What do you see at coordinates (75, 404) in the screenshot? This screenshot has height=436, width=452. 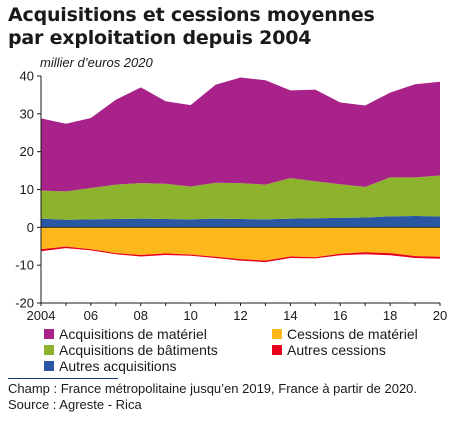 I see `source-note: Source : Agreste - Rica` at bounding box center [75, 404].